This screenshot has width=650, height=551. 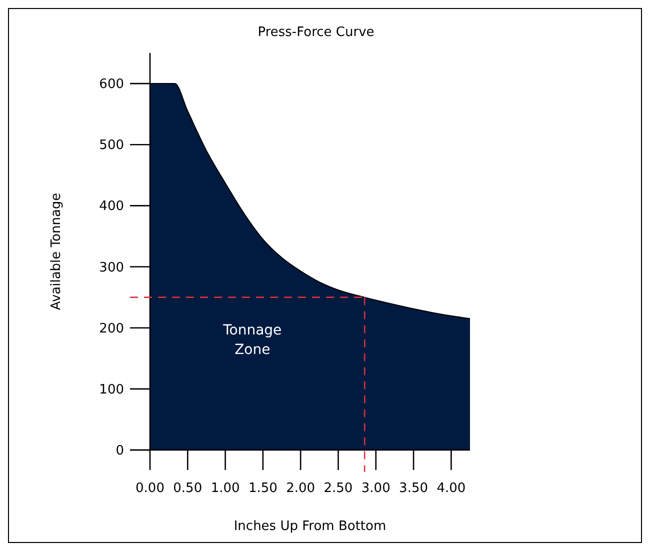 What do you see at coordinates (451, 488) in the screenshot?
I see `x-tick-label: 4.00` at bounding box center [451, 488].